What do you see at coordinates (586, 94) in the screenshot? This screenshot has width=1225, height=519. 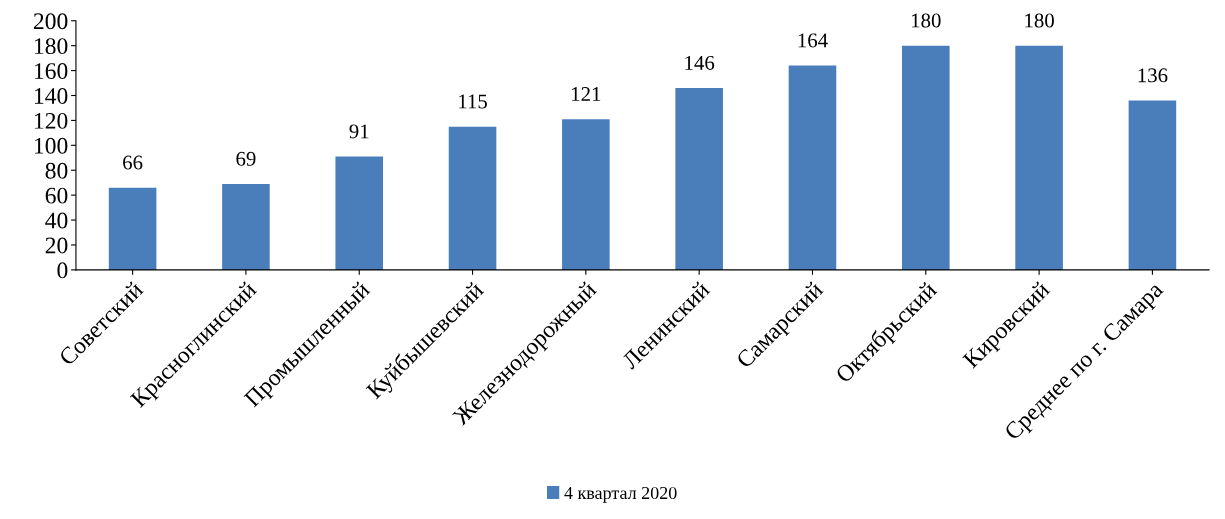 I see `data-label: 121` at bounding box center [586, 94].